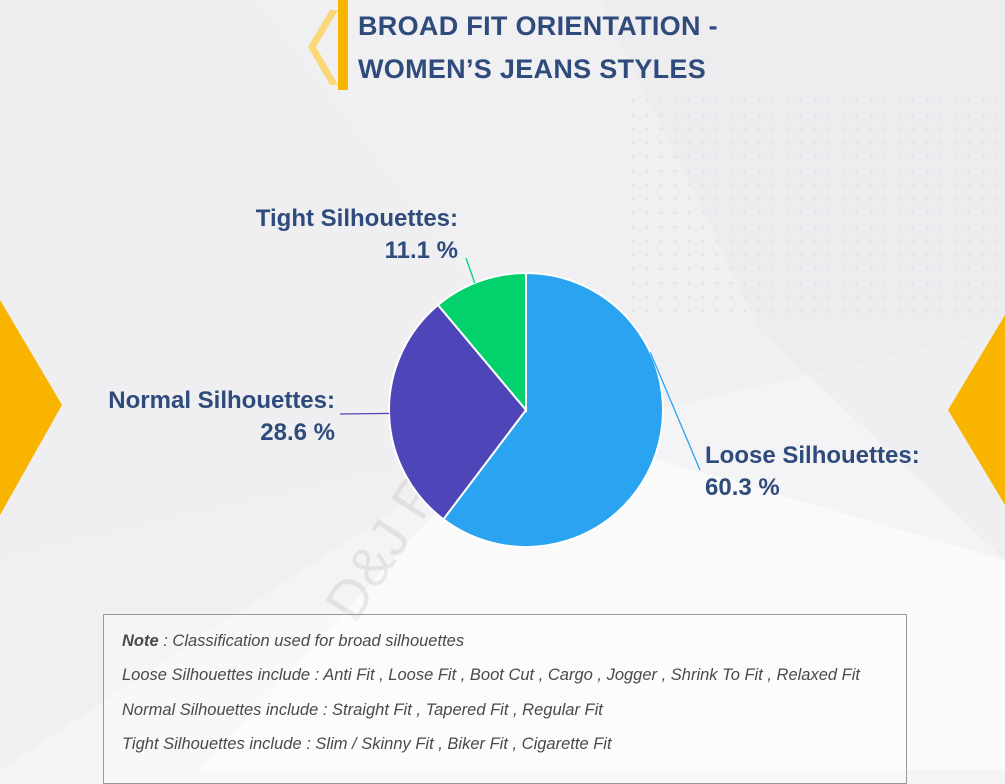 The width and height of the screenshot is (1005, 784). Describe the element at coordinates (297, 432) in the screenshot. I see `slice-value-label-2: 28.6 %` at that location.